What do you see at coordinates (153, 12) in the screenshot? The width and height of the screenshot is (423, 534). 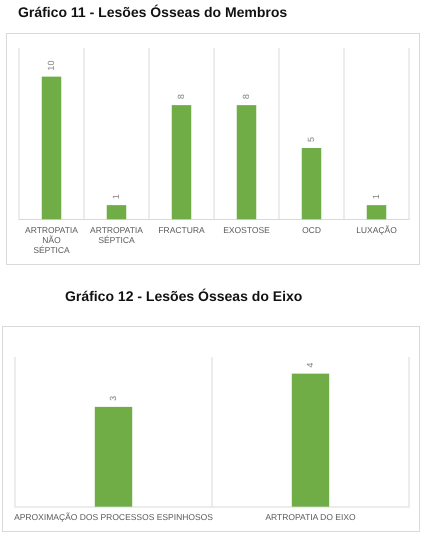 I see `chart-title: Gráfico 11 - Lesões Ósseas do Membros` at bounding box center [153, 12].